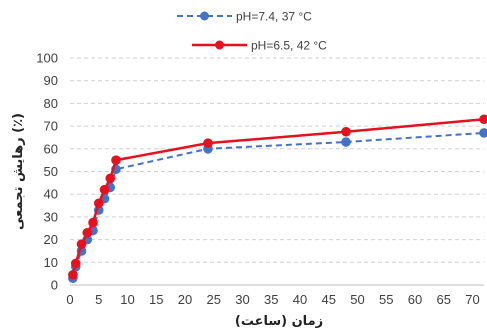 This screenshot has height=331, width=487. What do you see at coordinates (51, 239) in the screenshot?
I see `y-tick-label: 20` at bounding box center [51, 239].